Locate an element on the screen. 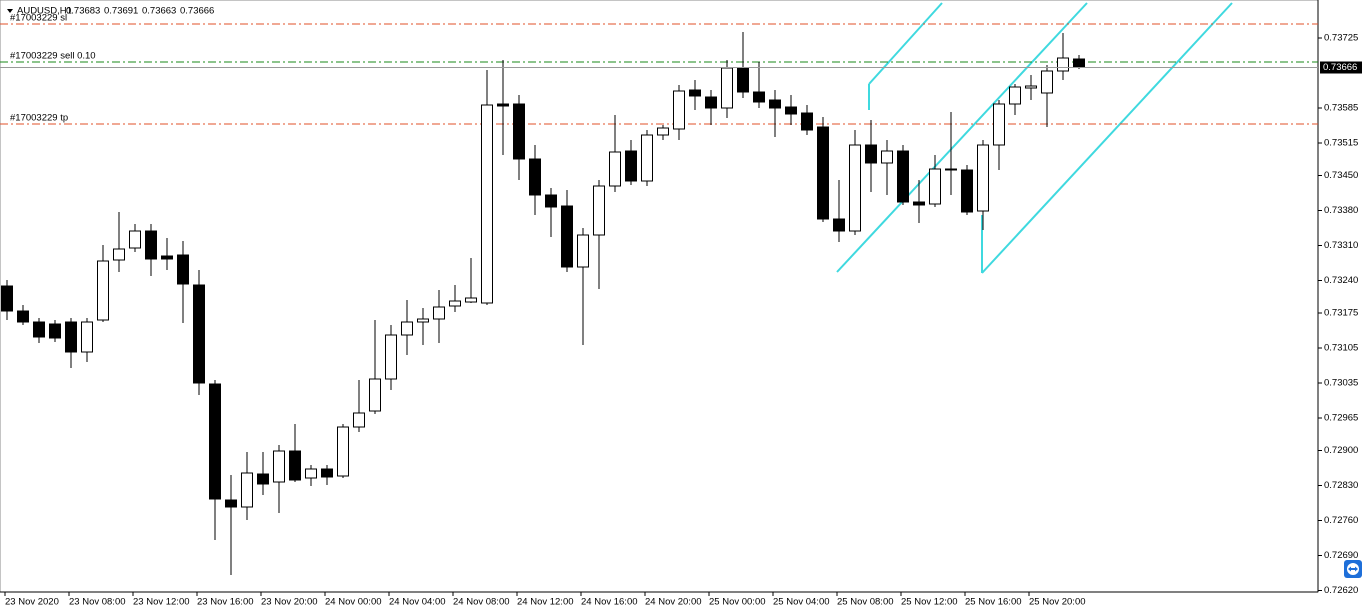  header-close: 0.73666 is located at coordinates (197, 11).